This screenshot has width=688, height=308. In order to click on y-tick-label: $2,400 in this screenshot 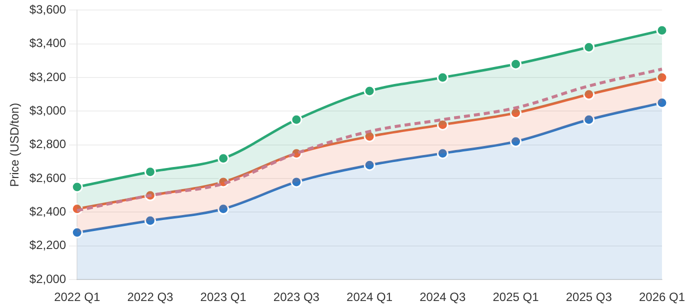, I will do `click(47, 211)`.